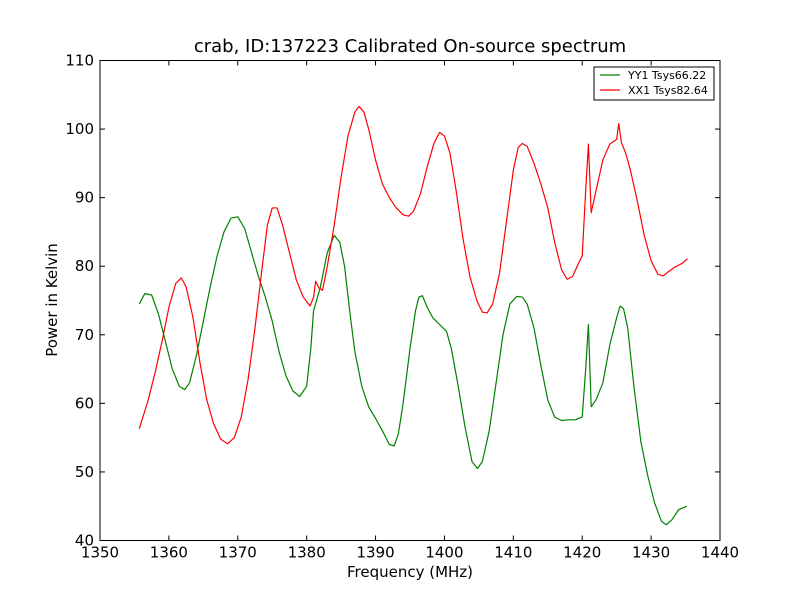  I want to click on y-axis-label: Power in Kelvin, so click(52, 300).